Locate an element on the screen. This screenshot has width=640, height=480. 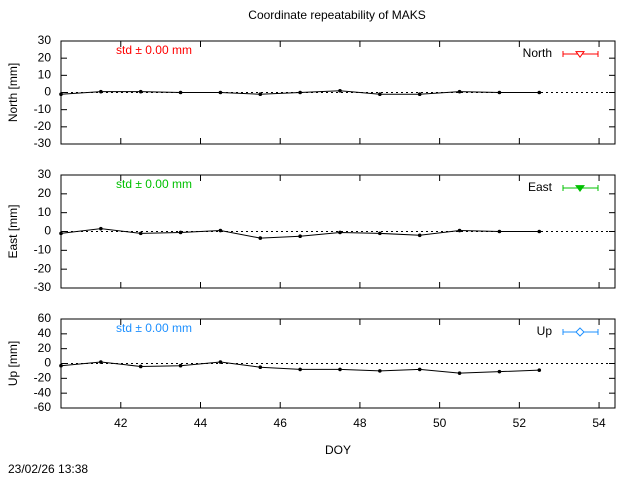
x-tick-label: 48 is located at coordinates (360, 423).